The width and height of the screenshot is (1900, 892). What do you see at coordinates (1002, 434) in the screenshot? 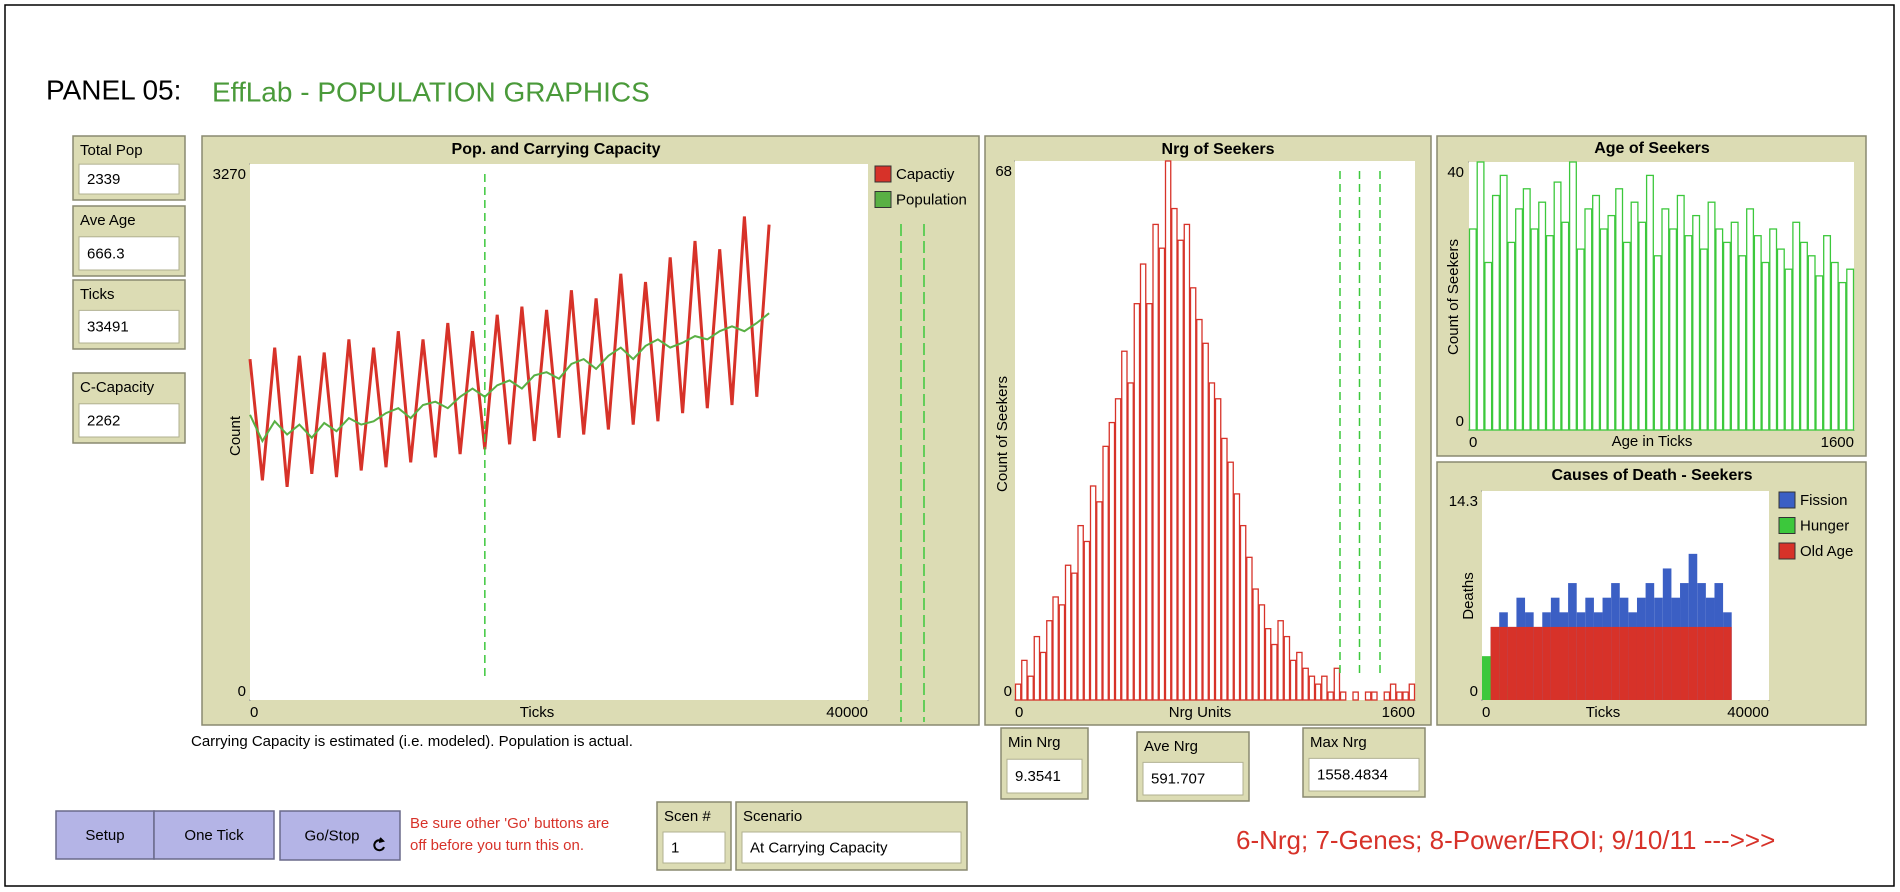
I see `y-axis-label: Count of Seekers` at bounding box center [1002, 434].